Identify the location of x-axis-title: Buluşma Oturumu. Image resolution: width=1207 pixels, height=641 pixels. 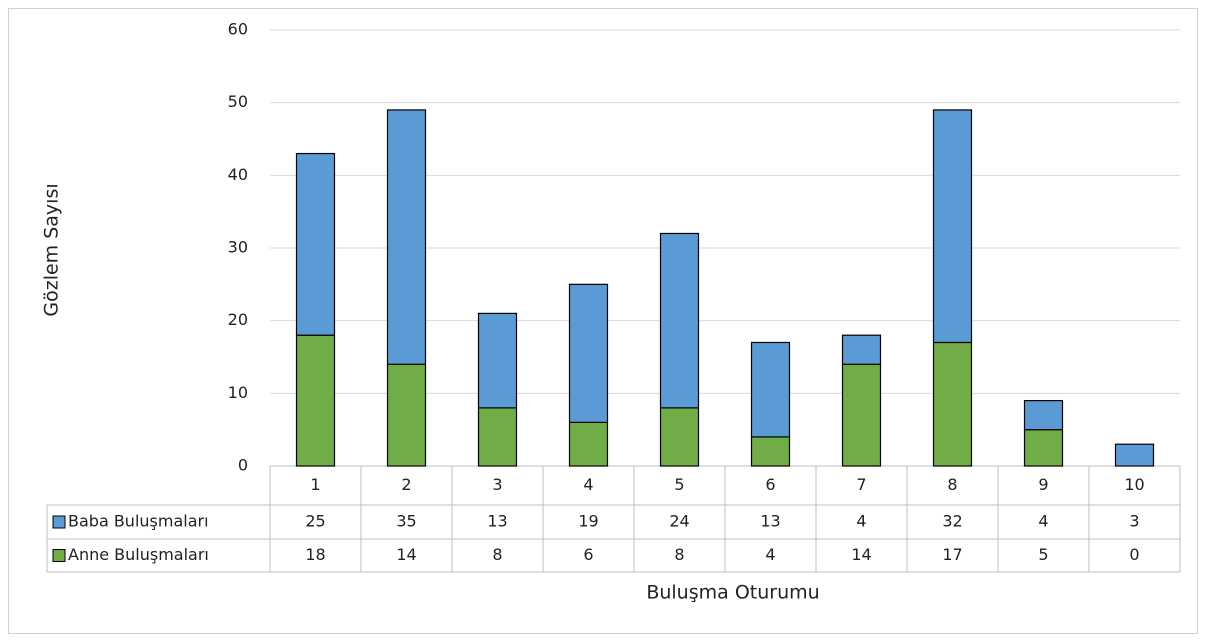
(732, 593).